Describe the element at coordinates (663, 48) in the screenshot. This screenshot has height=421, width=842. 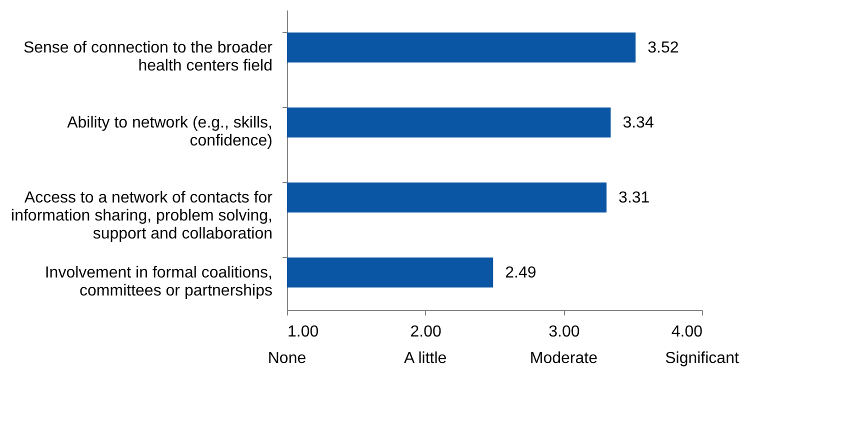
I see `data-label: 3.52` at that location.